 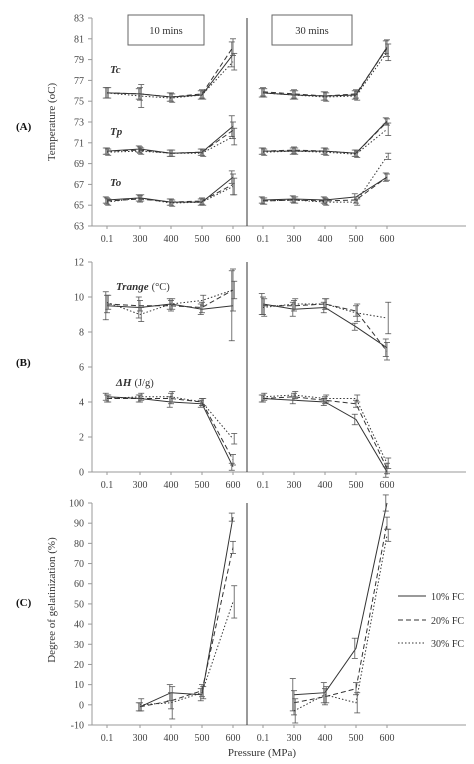 What do you see at coordinates (79, 665) in the screenshot?
I see `y-tick-label: 20` at bounding box center [79, 665].